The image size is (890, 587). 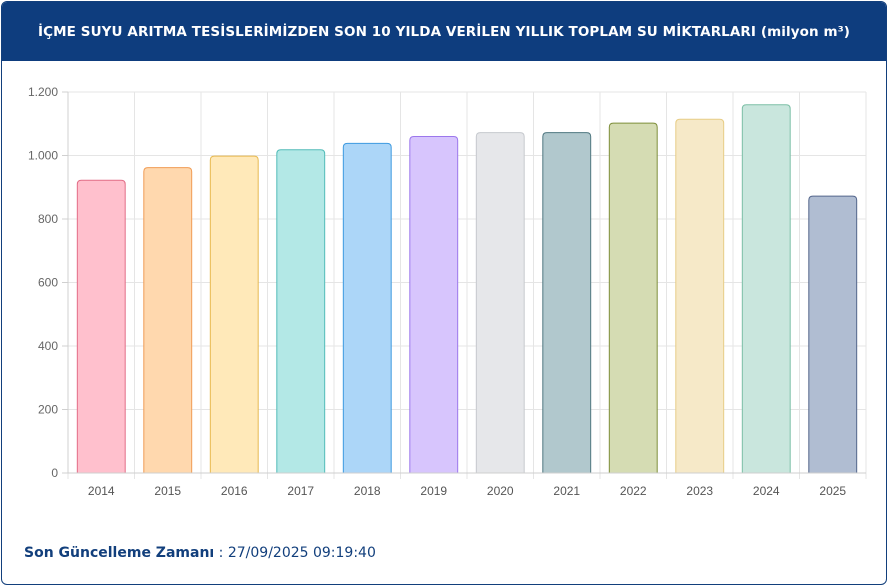 What do you see at coordinates (101, 326) in the screenshot?
I see `bar-2014` at bounding box center [101, 326].